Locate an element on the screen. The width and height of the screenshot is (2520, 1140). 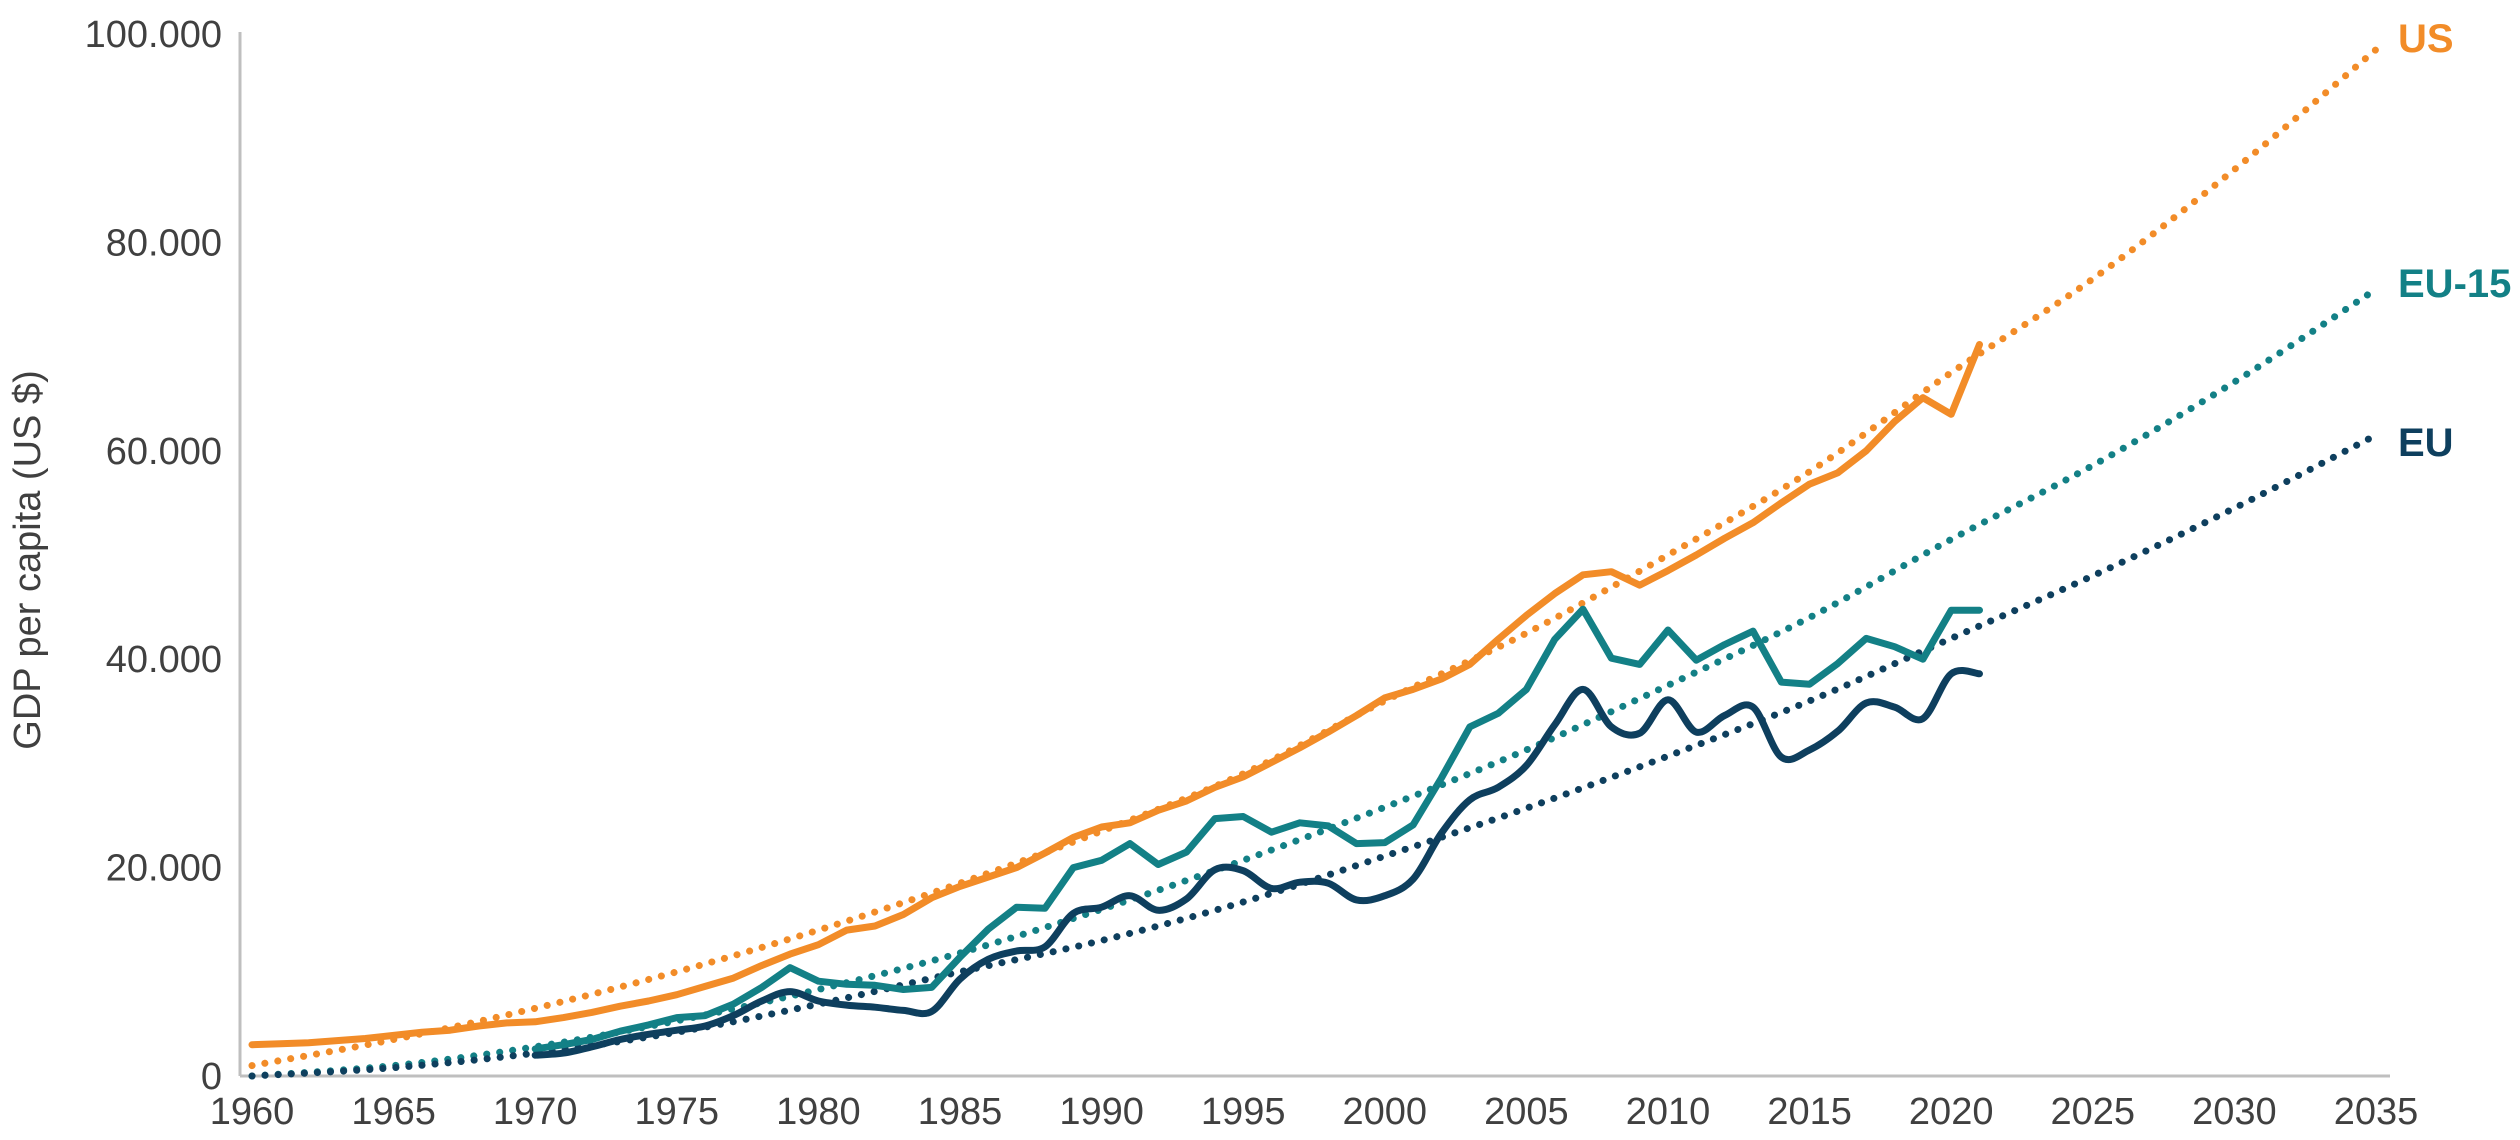
x-tick-label: 2020 is located at coordinates (1951, 1112).